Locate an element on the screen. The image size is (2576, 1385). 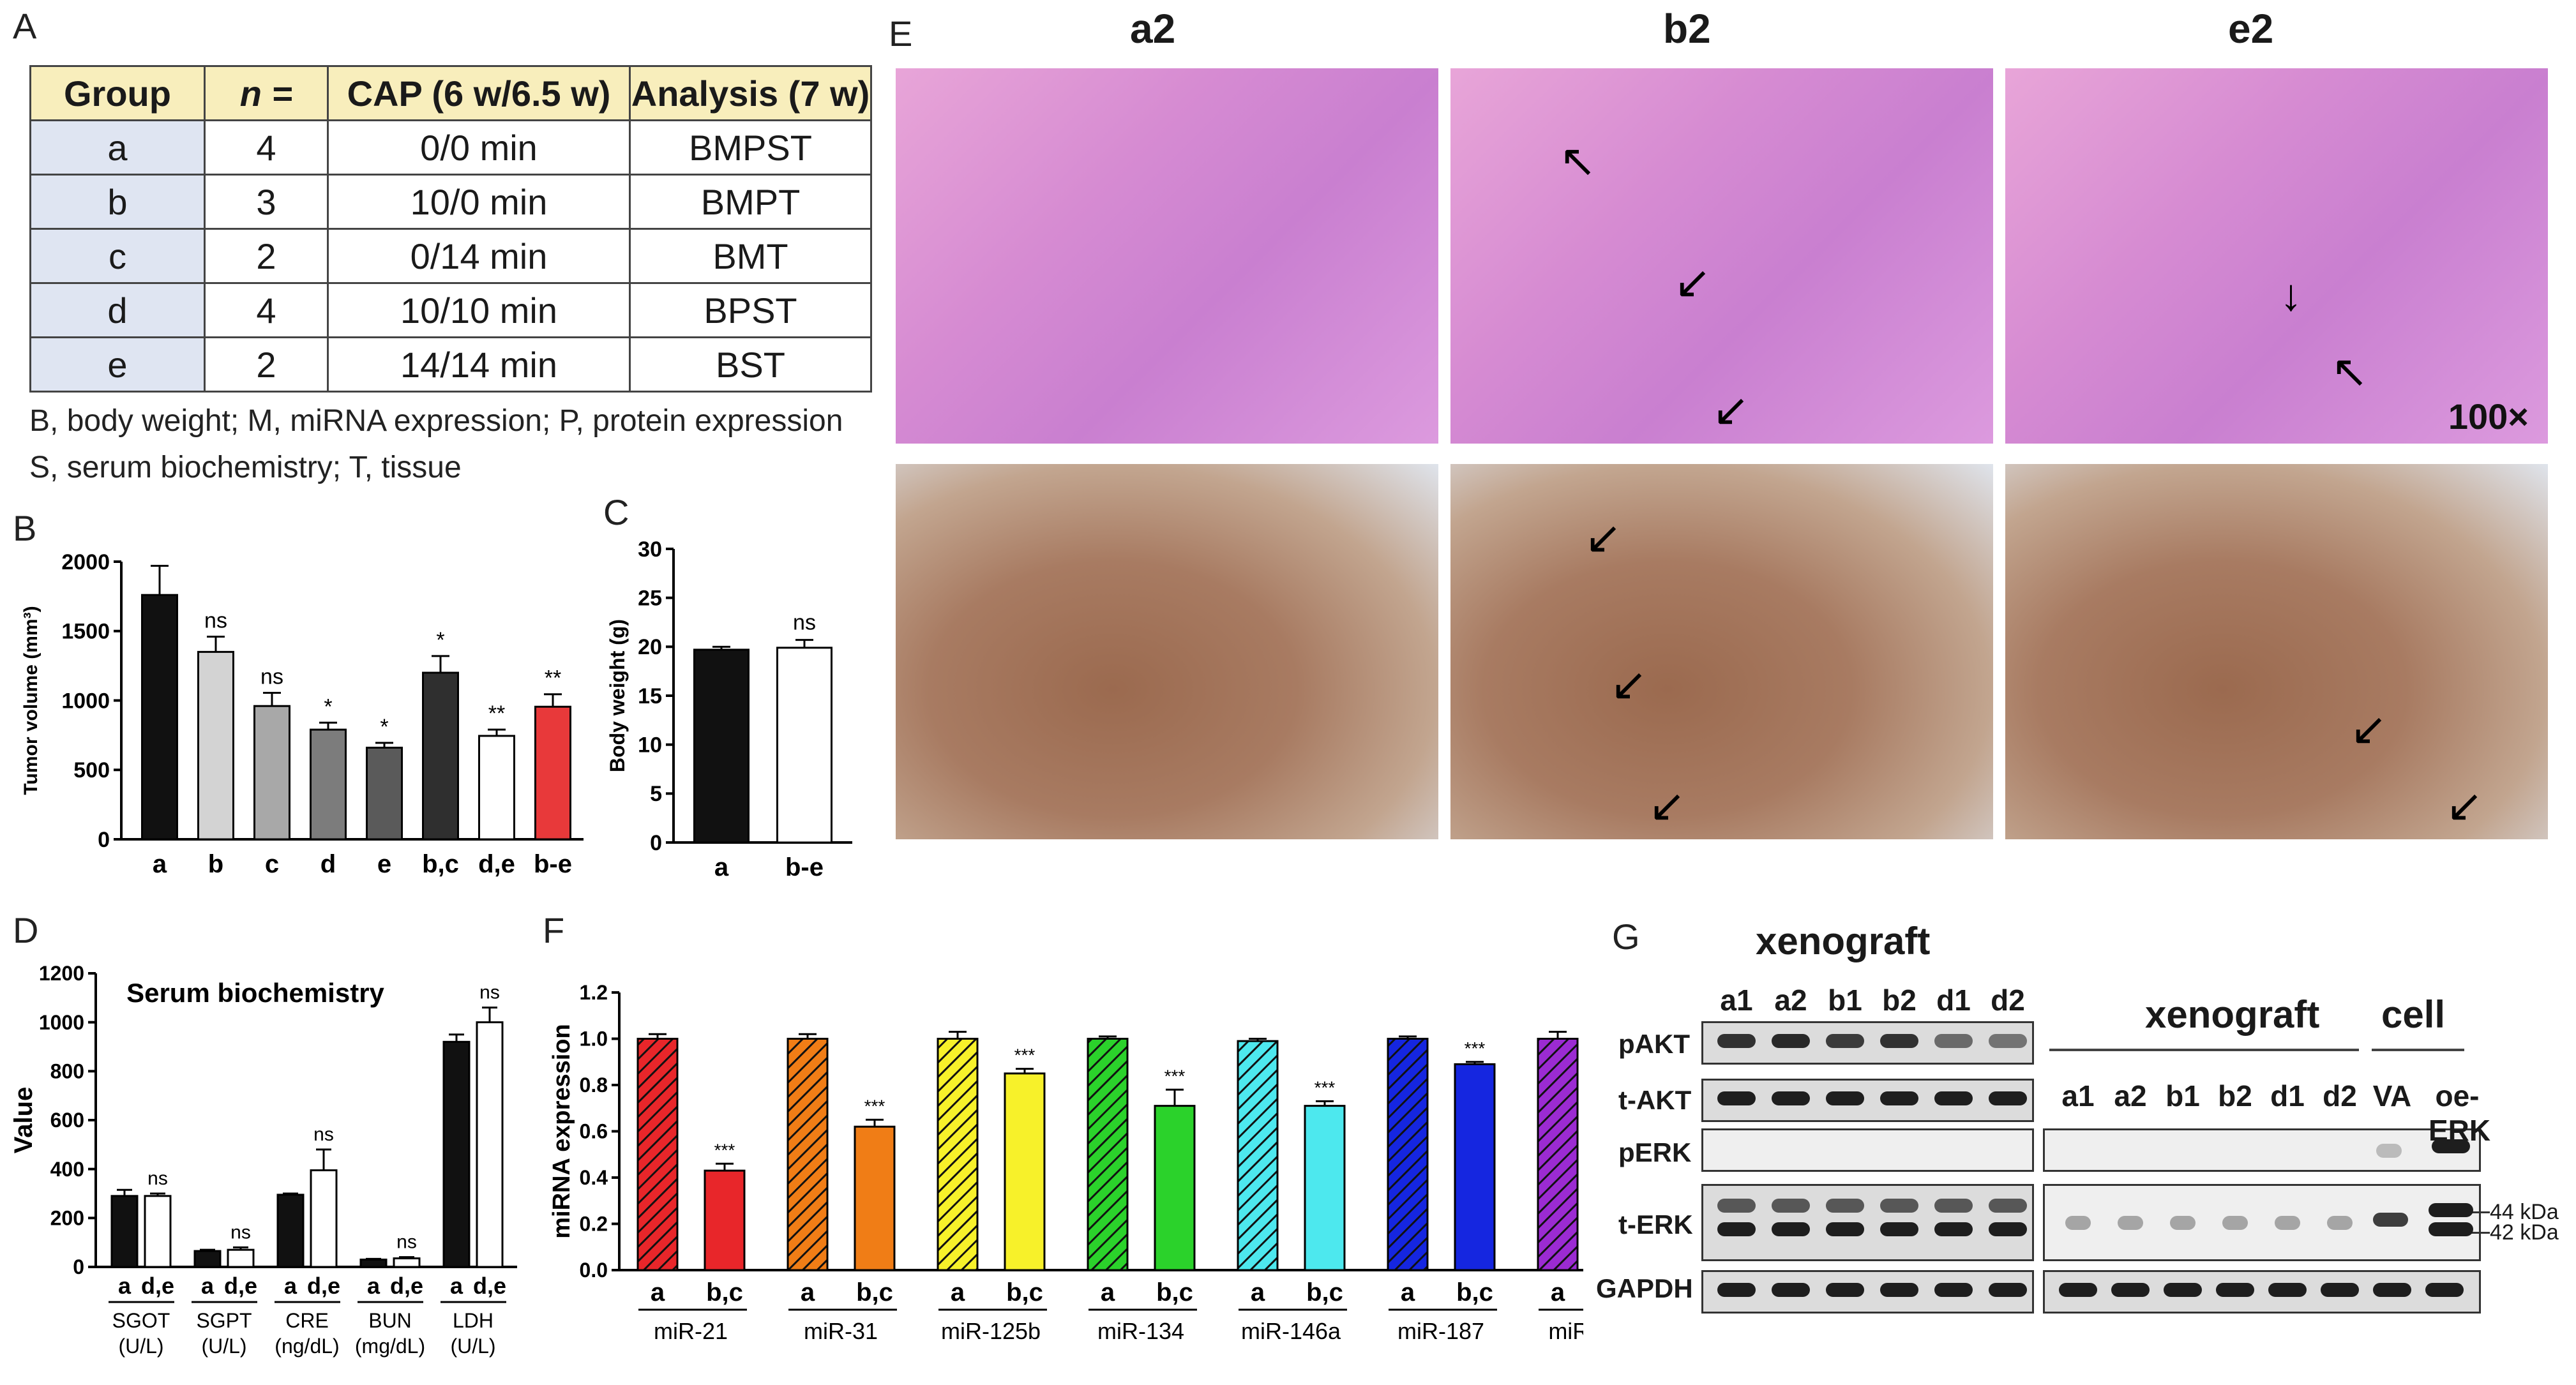
group-label: LDH is located at coordinates (473, 1320).